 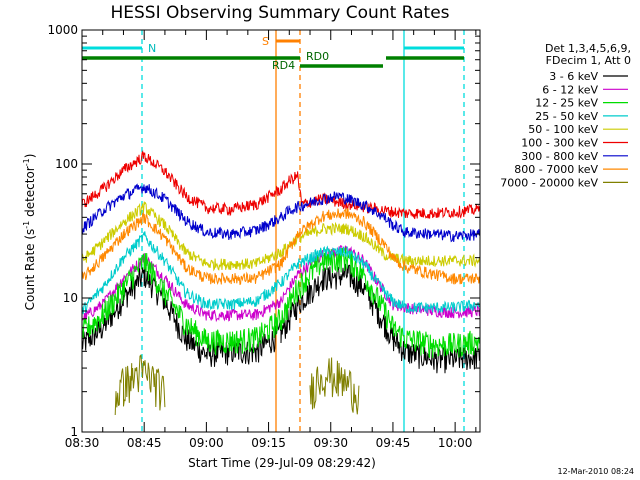 What do you see at coordinates (573, 76) in the screenshot?
I see `legend-label: 3 - 6 keV` at bounding box center [573, 76].